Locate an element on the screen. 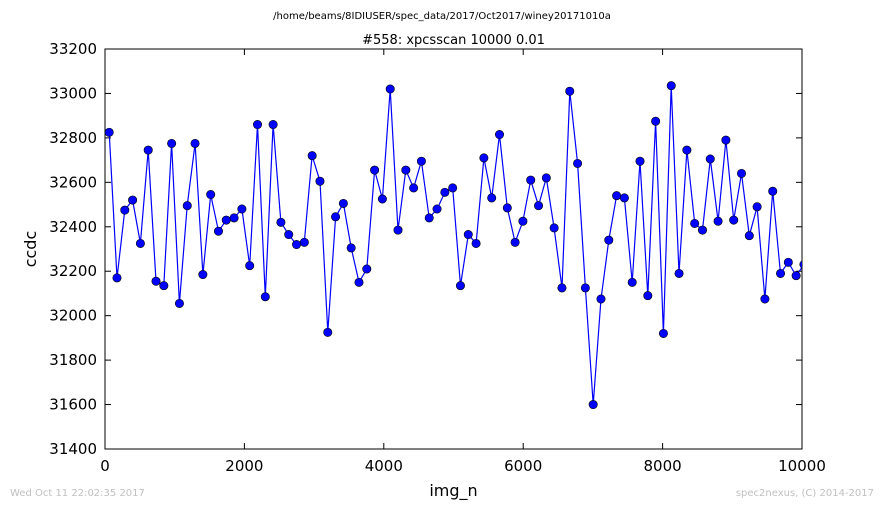 The height and width of the screenshot is (509, 884). y-tick-label: 32800 is located at coordinates (73, 138).